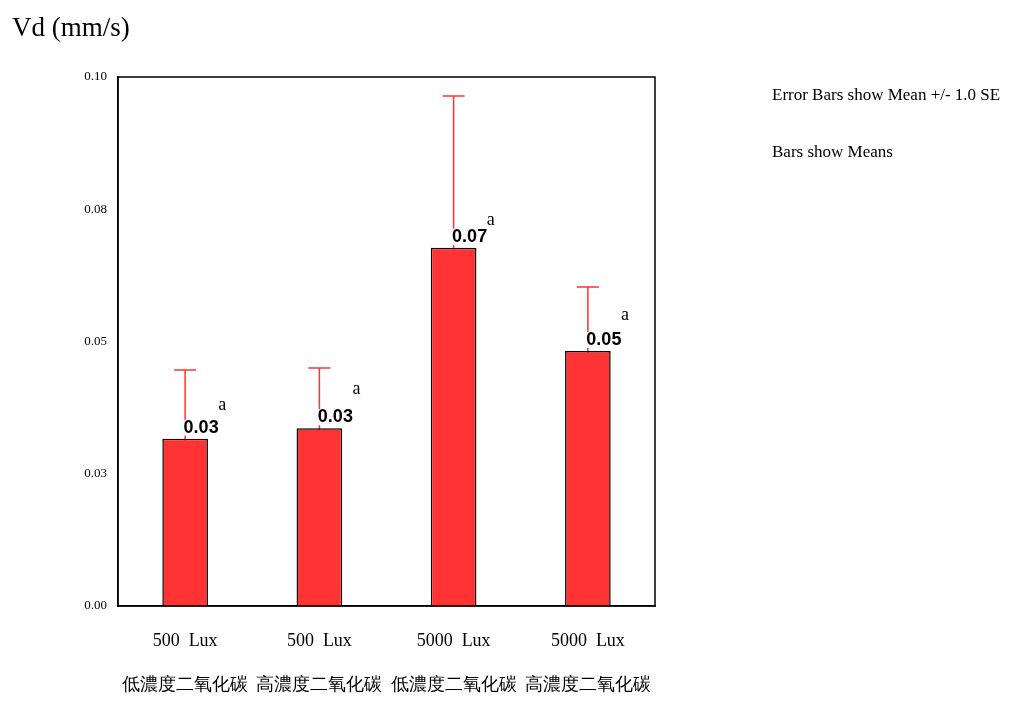 This screenshot has width=1036, height=705. Describe the element at coordinates (95, 340) in the screenshot. I see `y-tick-label: 0.05` at that location.